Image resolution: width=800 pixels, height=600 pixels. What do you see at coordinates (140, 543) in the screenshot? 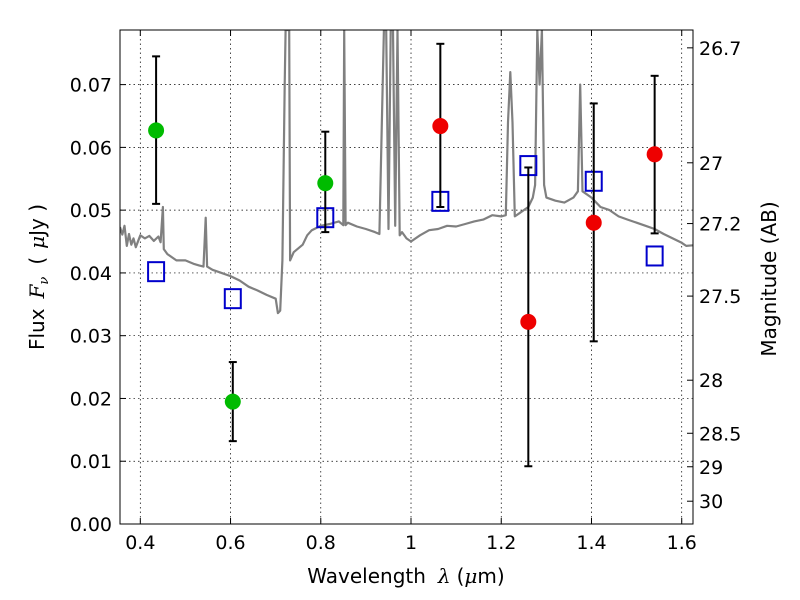
I see `x-tick-label: 0.4` at bounding box center [140, 543].